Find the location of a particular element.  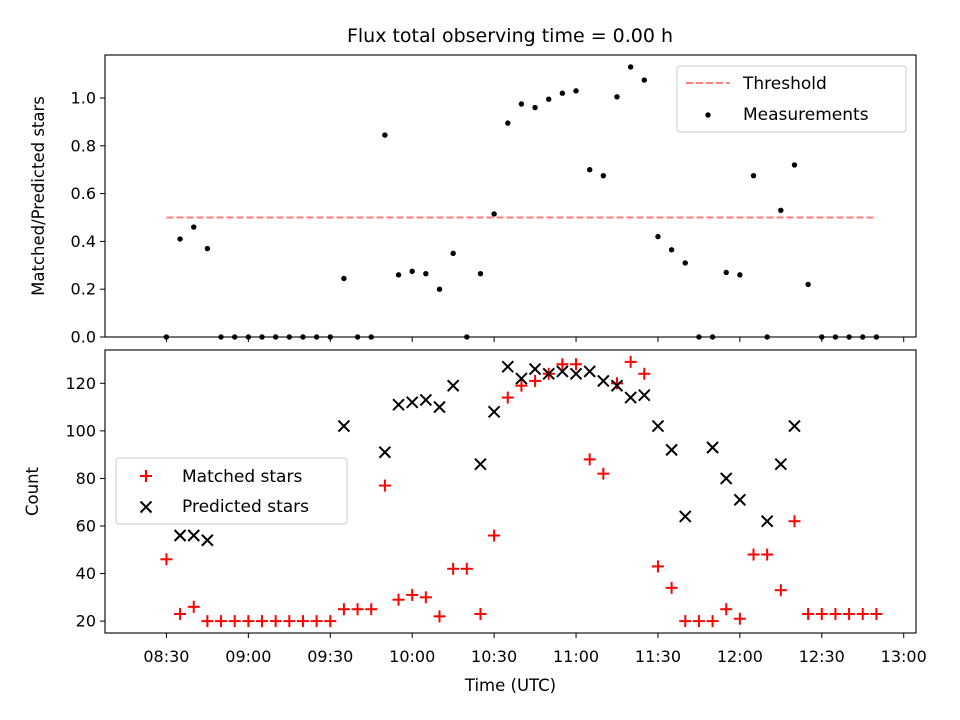

y-tick-label: 40 is located at coordinates (86, 573).